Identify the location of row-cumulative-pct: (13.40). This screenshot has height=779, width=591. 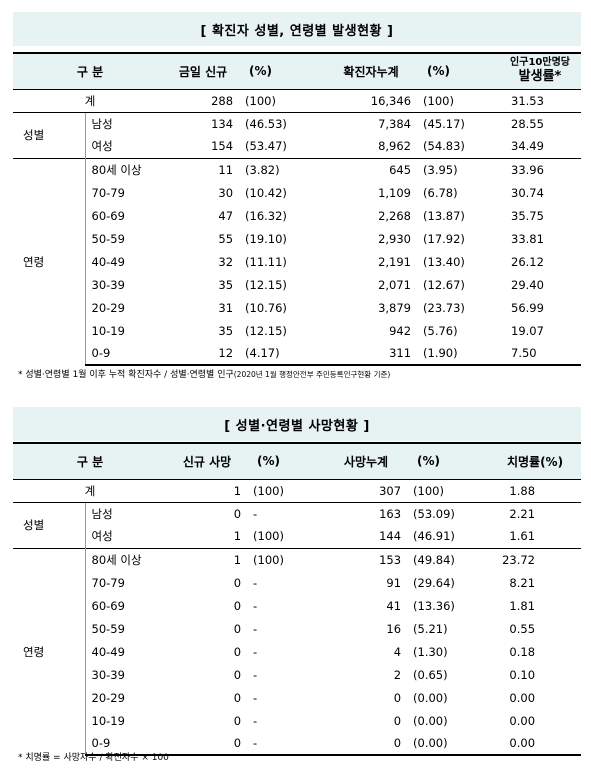
(444, 261).